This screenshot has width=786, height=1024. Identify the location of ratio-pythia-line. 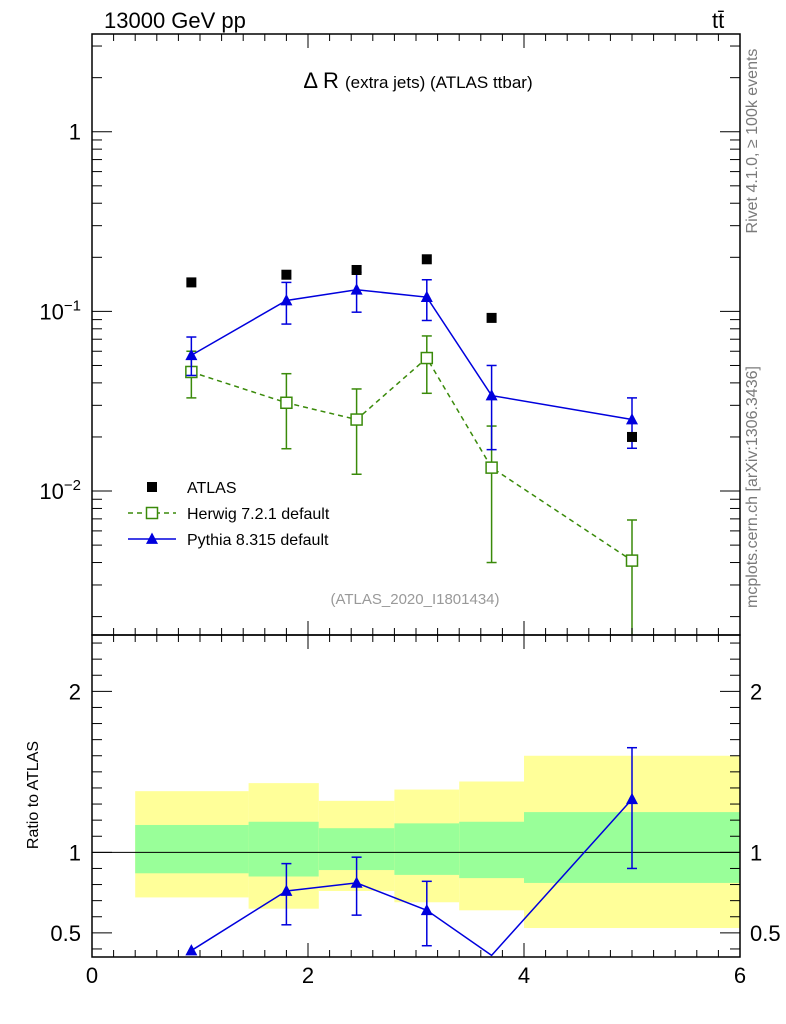
(411, 877).